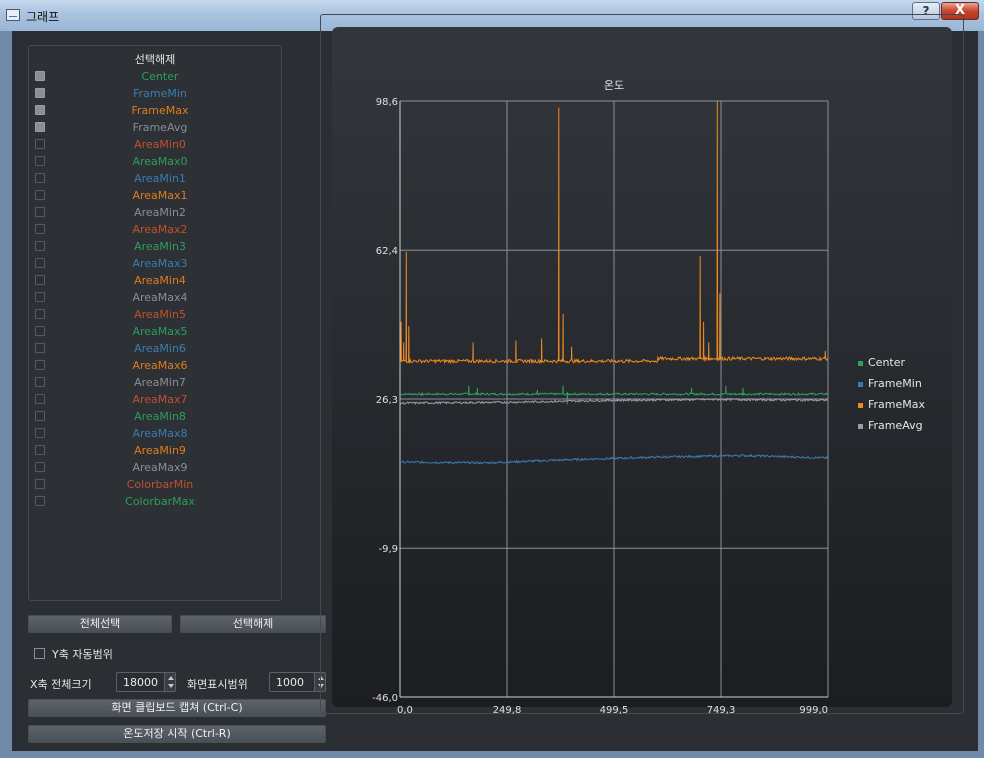 The width and height of the screenshot is (984, 758). I want to click on series-item-areamin4: AreaMin4, so click(155, 280).